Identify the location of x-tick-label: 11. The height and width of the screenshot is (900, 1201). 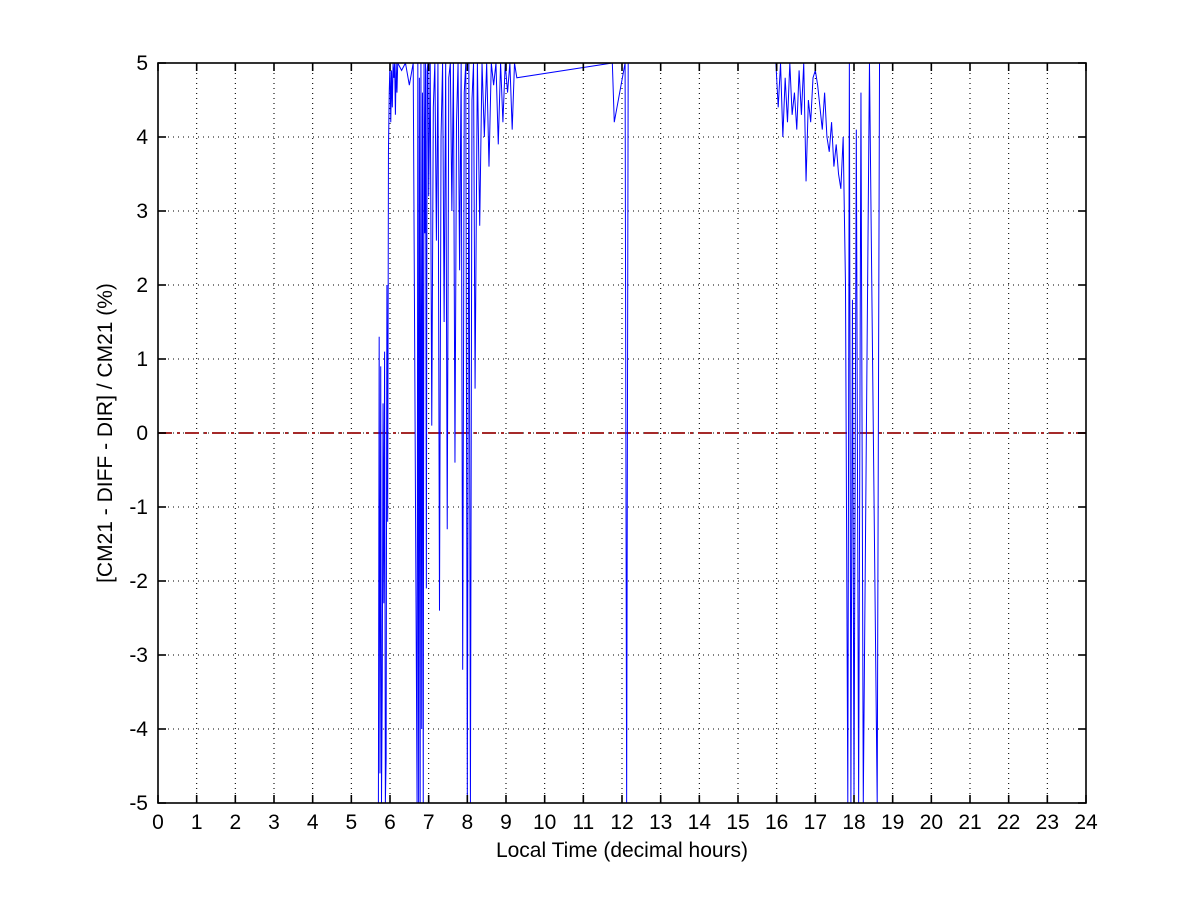
(583, 822).